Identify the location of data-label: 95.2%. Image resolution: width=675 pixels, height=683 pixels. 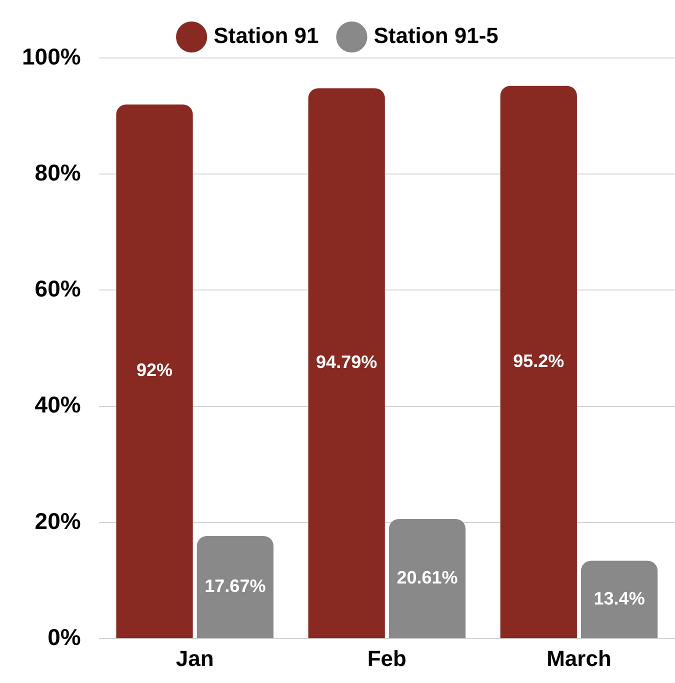
(538, 360).